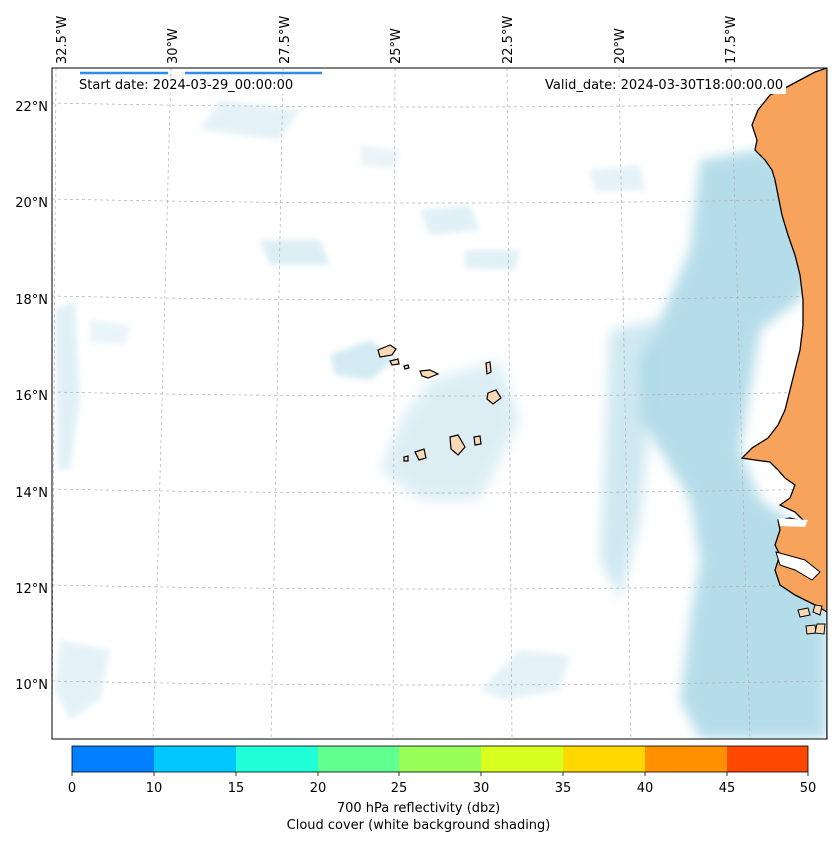 Image resolution: width=837 pixels, height=843 pixels. What do you see at coordinates (793, 522) in the screenshot?
I see `senegal-lake` at bounding box center [793, 522].